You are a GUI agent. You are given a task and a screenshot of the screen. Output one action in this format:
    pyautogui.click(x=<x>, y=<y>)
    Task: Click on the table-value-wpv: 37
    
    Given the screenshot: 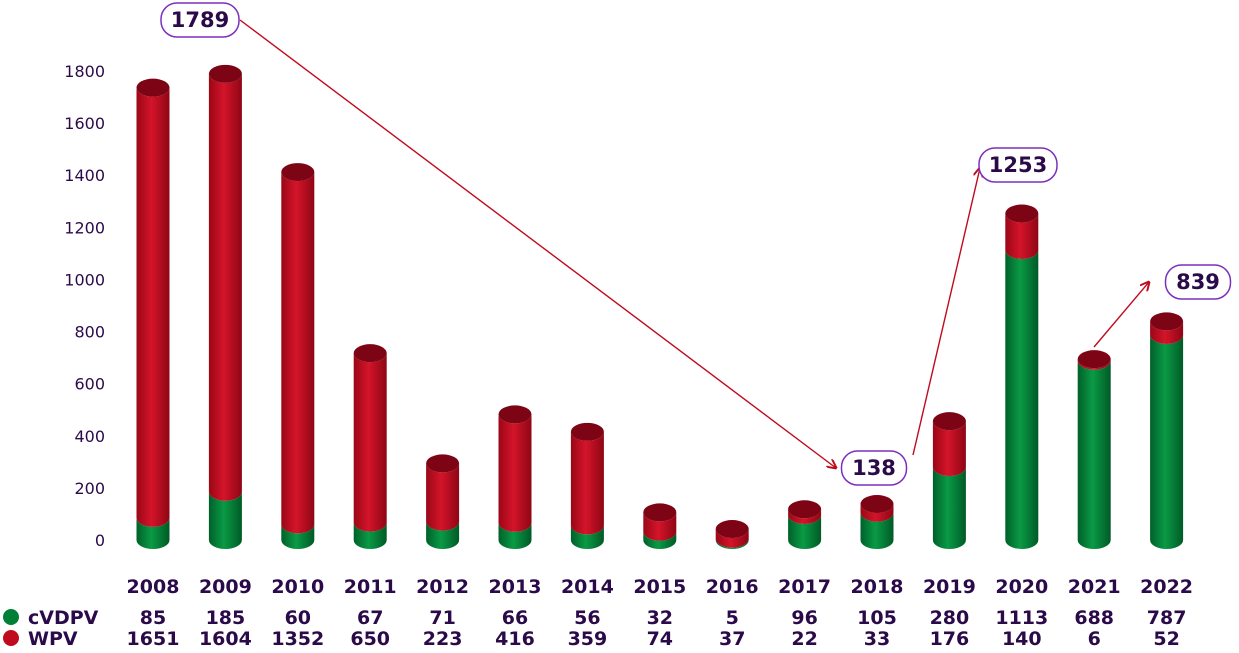 What is the action you would take?
    pyautogui.click(x=732, y=639)
    